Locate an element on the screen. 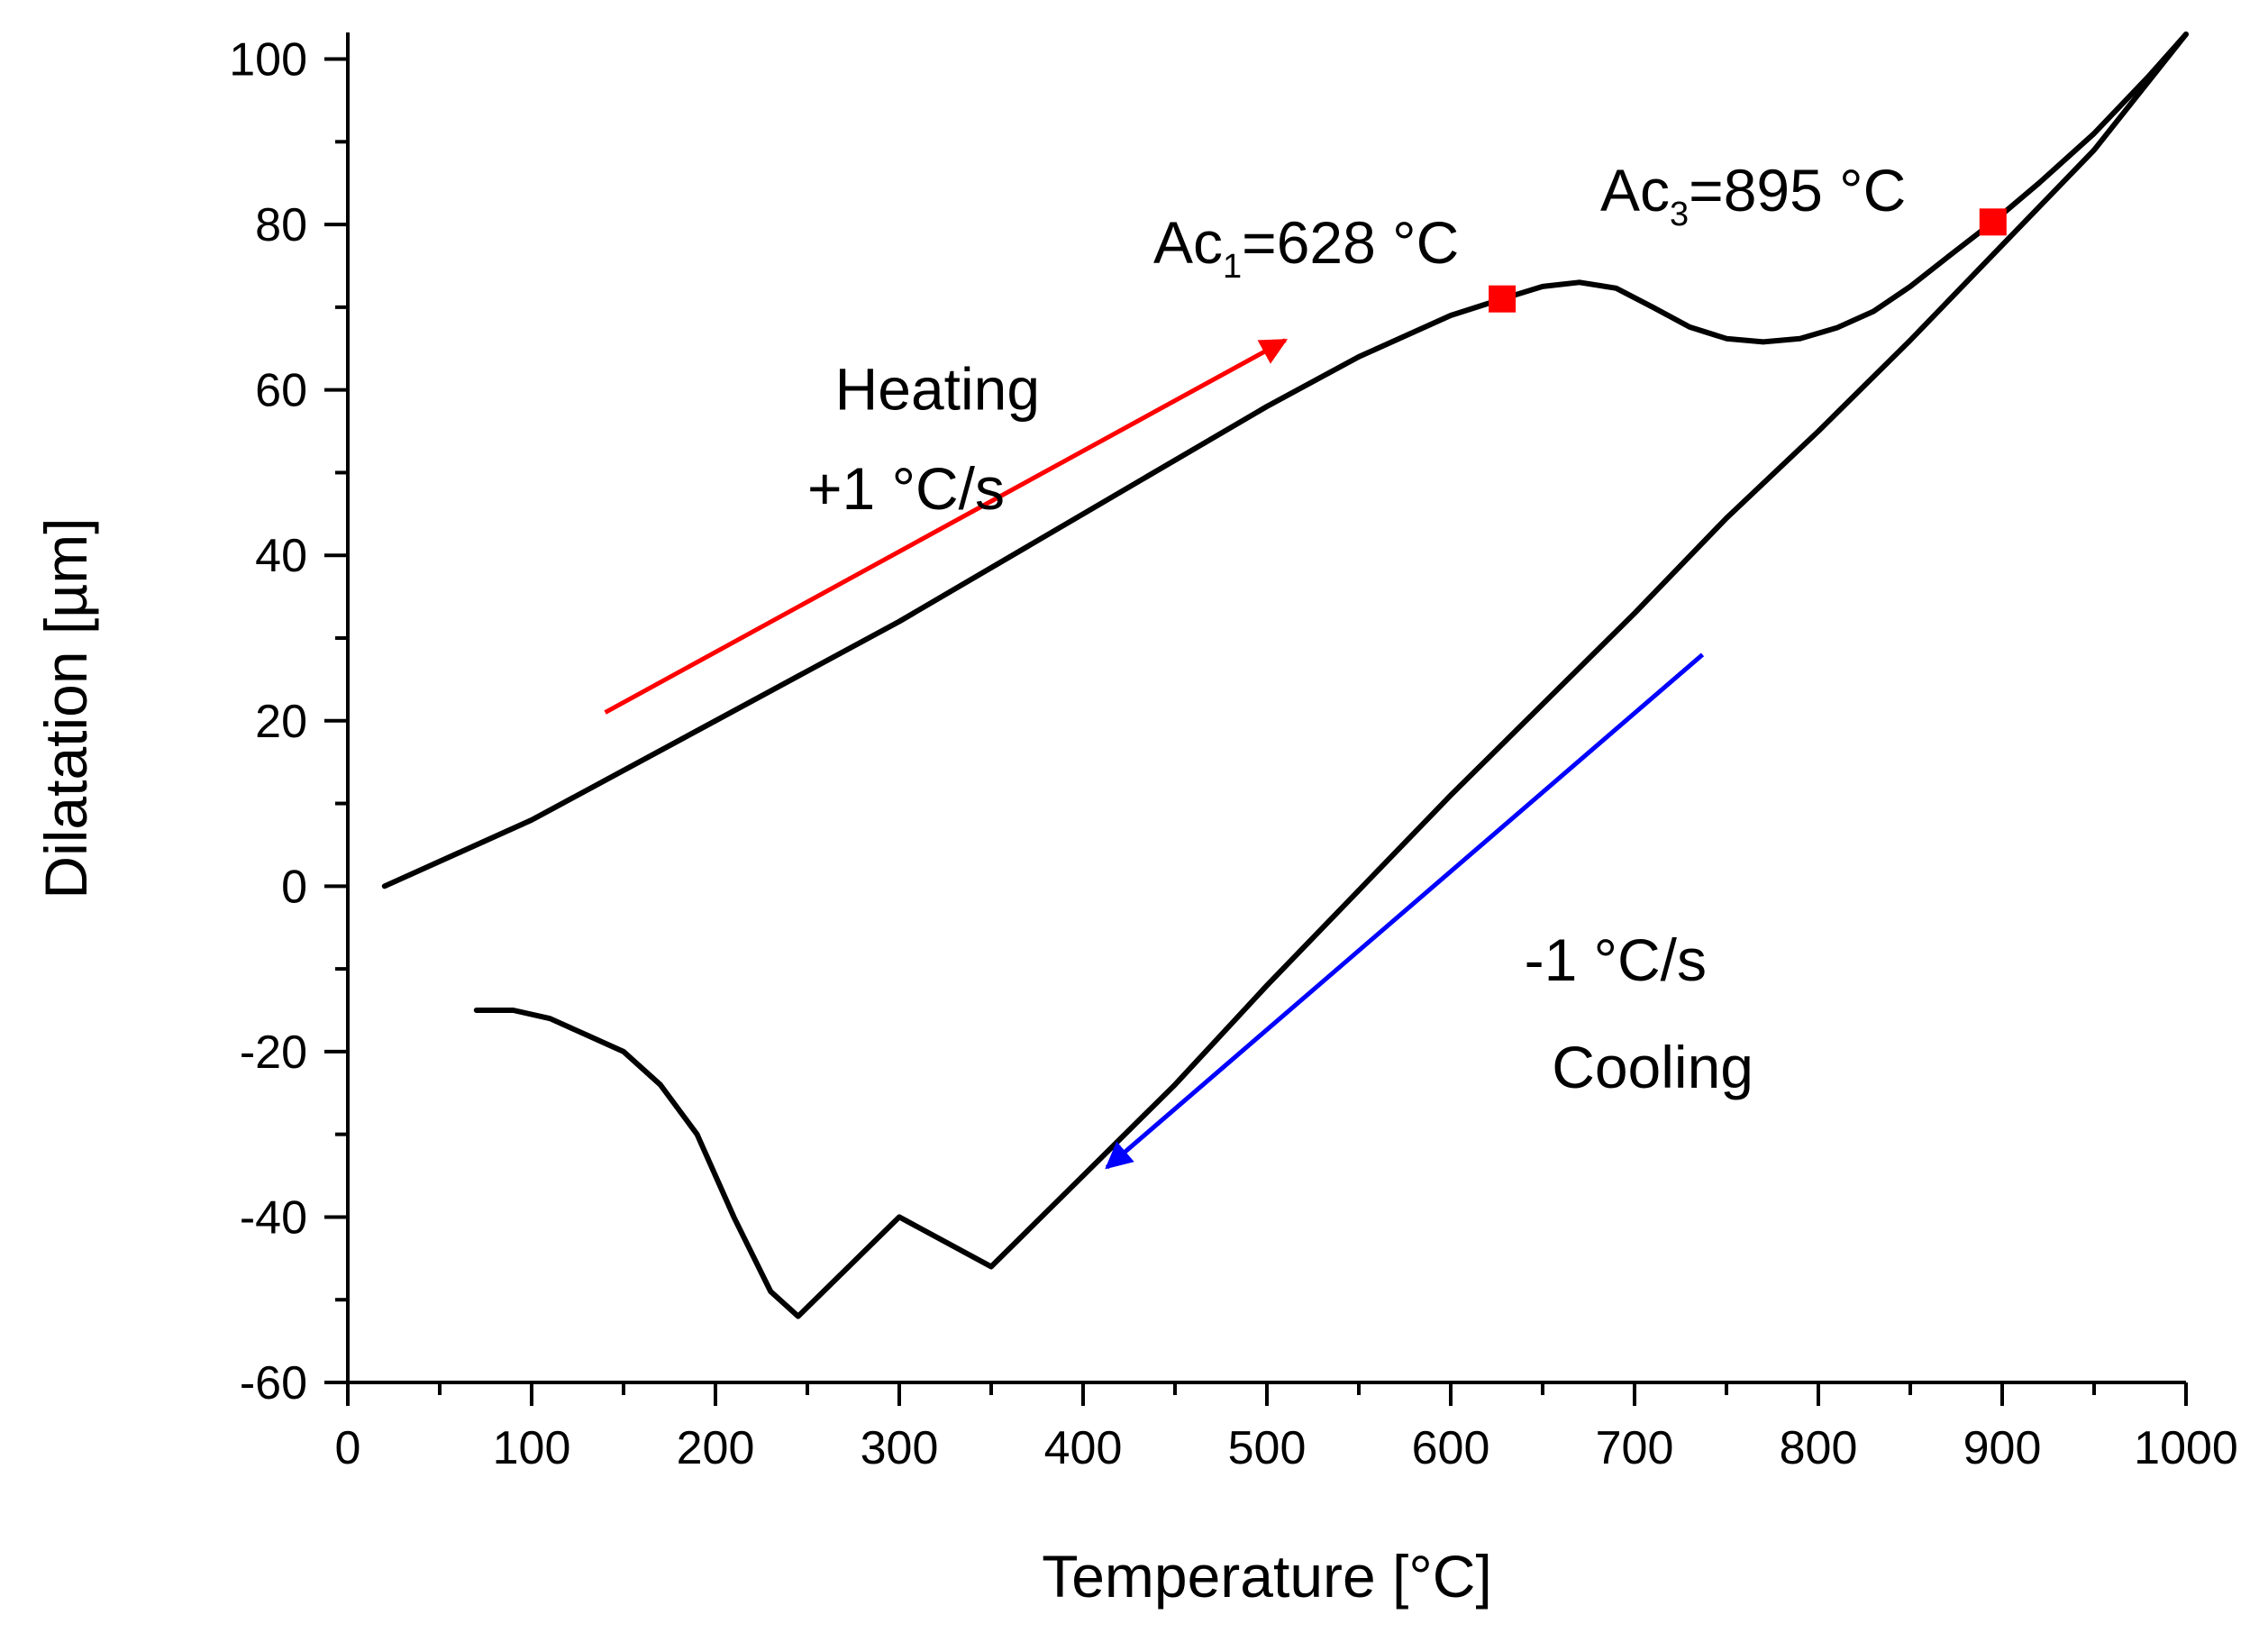 Image resolution: width=2268 pixels, height=1642 pixels. cooling-arrow is located at coordinates (1405, 911).